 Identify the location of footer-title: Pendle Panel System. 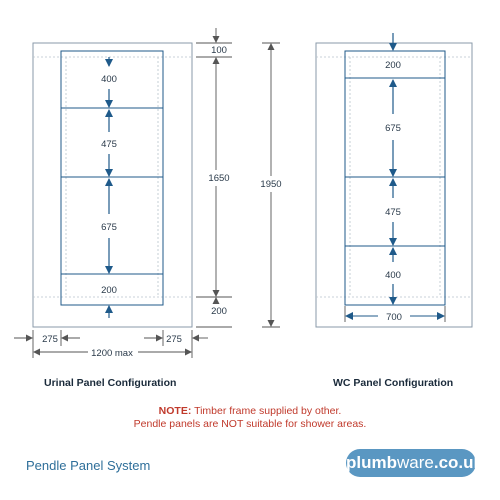
(88, 465).